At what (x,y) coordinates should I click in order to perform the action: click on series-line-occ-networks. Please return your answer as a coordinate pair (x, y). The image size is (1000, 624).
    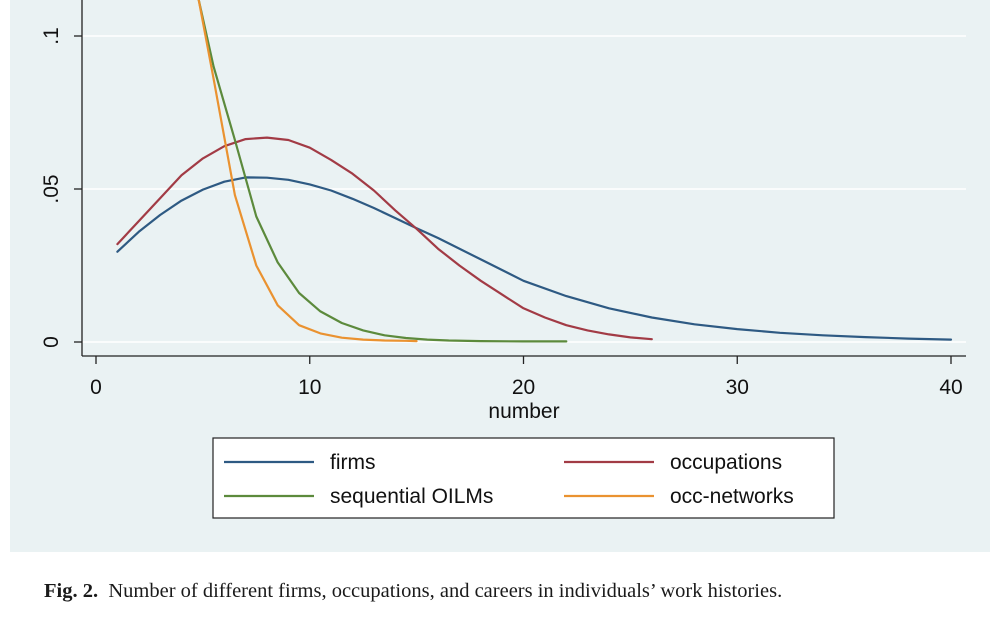
    Looking at the image, I should click on (307, 171).